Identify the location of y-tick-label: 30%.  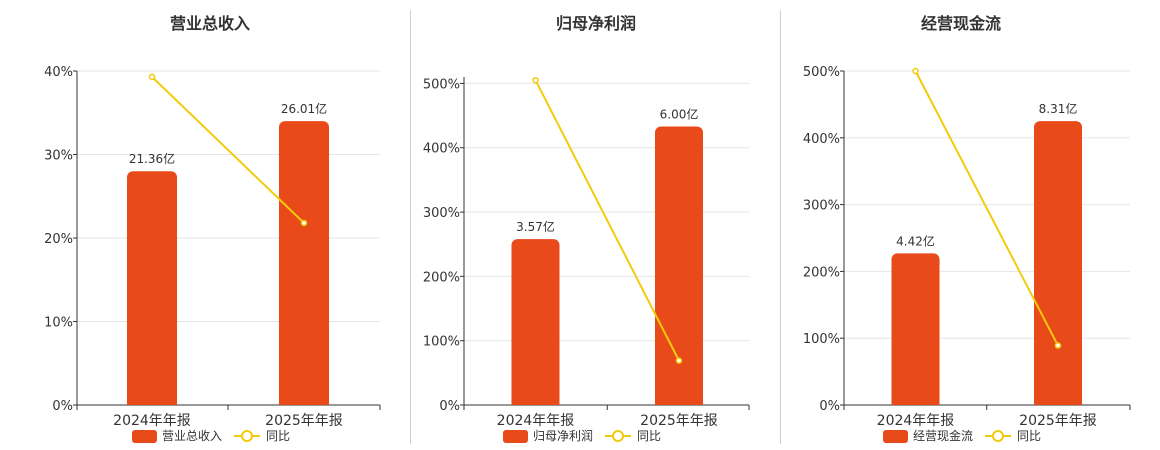
(58, 156).